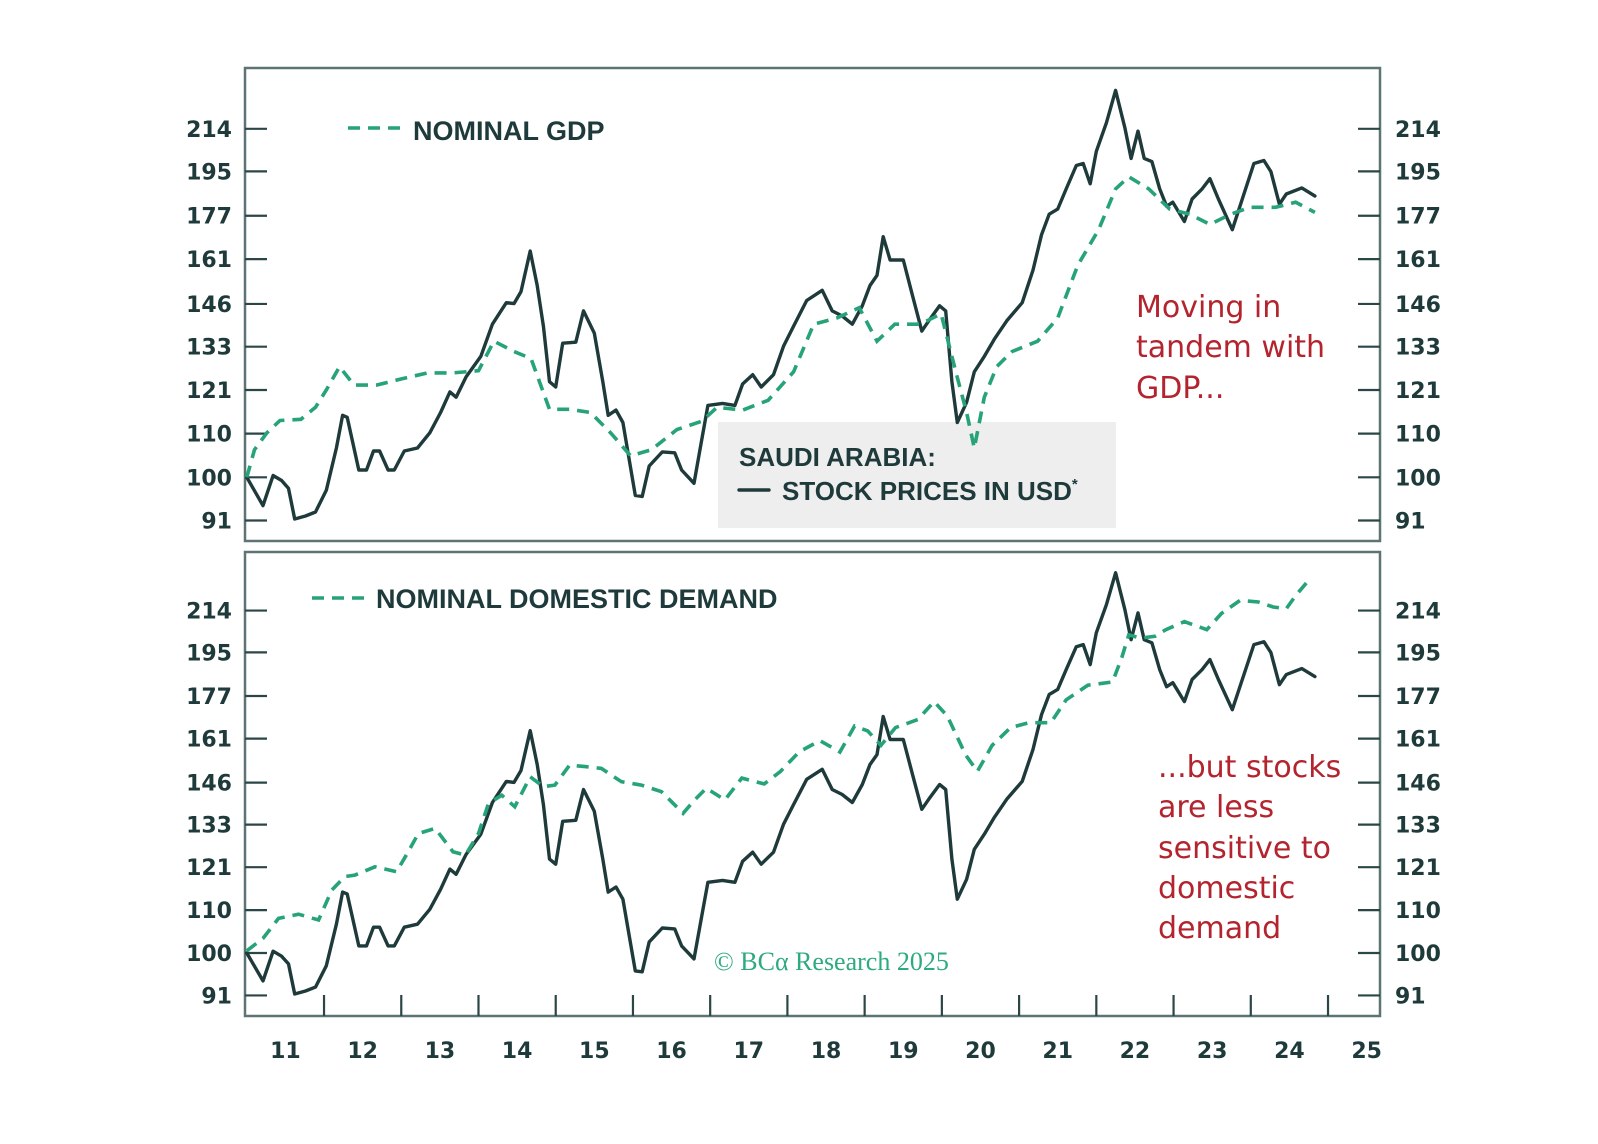 The width and height of the screenshot is (1598, 1144). Describe the element at coordinates (1244, 848) in the screenshot. I see `annotation-line: sensitive to` at that location.